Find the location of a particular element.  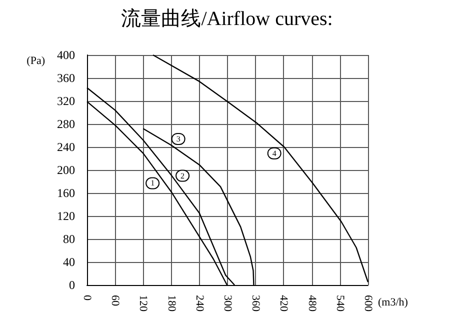

annotation: 3 is located at coordinates (178, 139).